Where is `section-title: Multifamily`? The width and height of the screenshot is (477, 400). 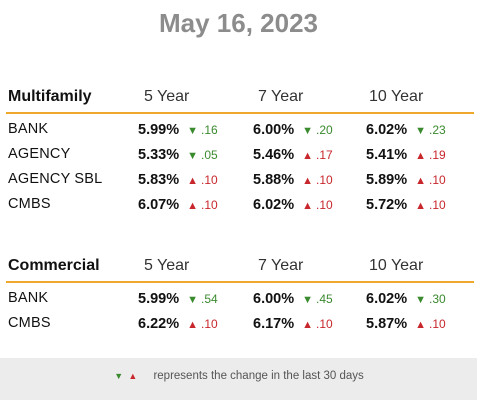 section-title: Multifamily is located at coordinates (50, 96).